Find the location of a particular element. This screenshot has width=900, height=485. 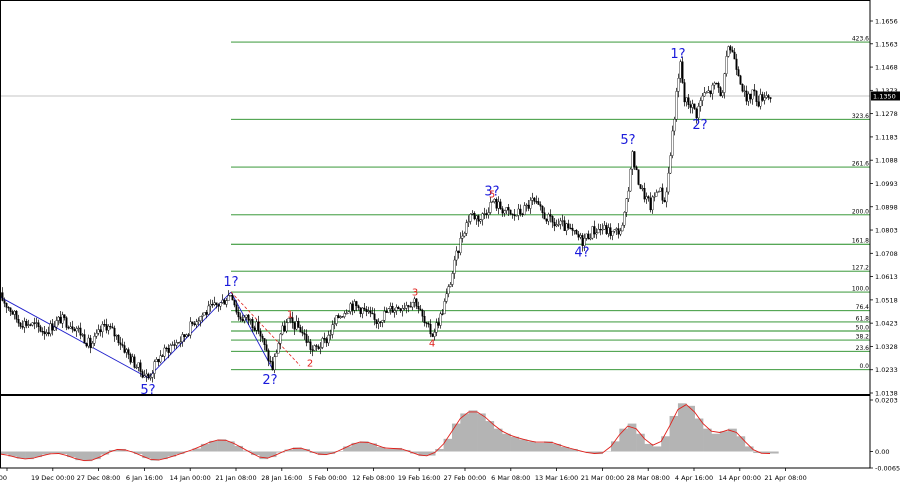

price-tick-label: 1.0328 is located at coordinates (886, 347).